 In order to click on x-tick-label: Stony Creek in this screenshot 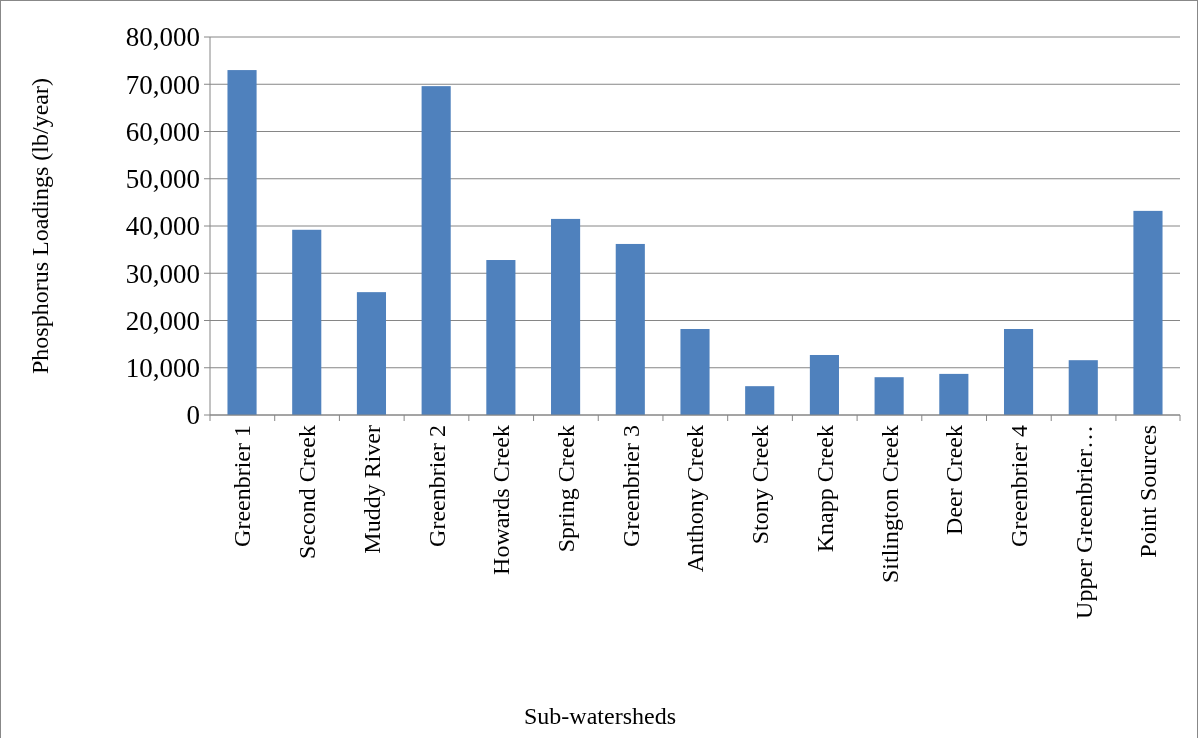, I will do `click(760, 485)`.